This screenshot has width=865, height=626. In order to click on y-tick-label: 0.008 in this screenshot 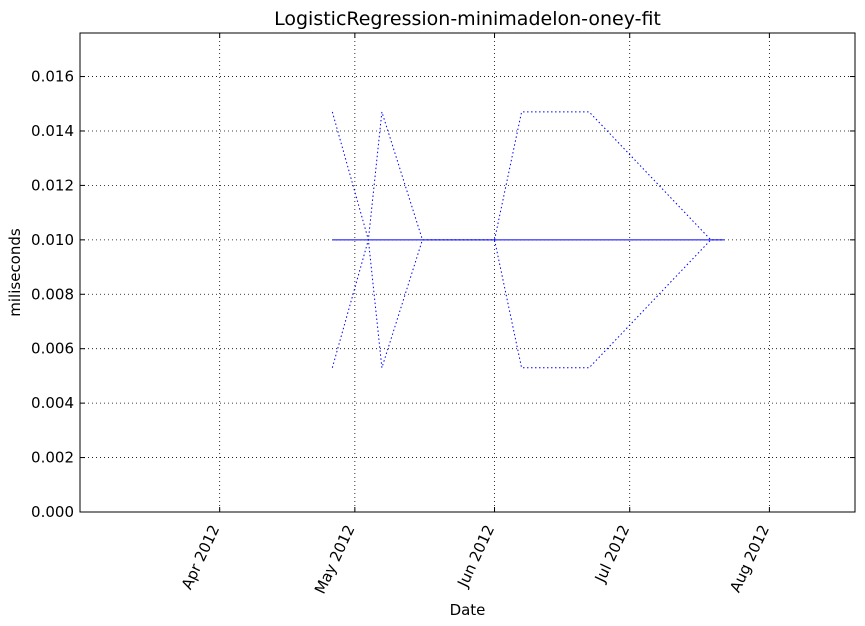, I will do `click(52, 294)`.